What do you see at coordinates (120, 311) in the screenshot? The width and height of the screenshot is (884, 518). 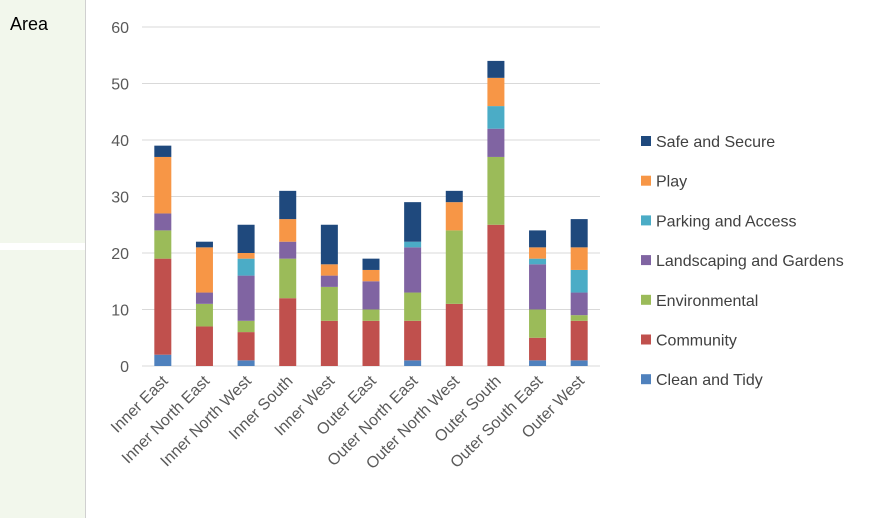 I see `y-tick-label: 10` at bounding box center [120, 311].